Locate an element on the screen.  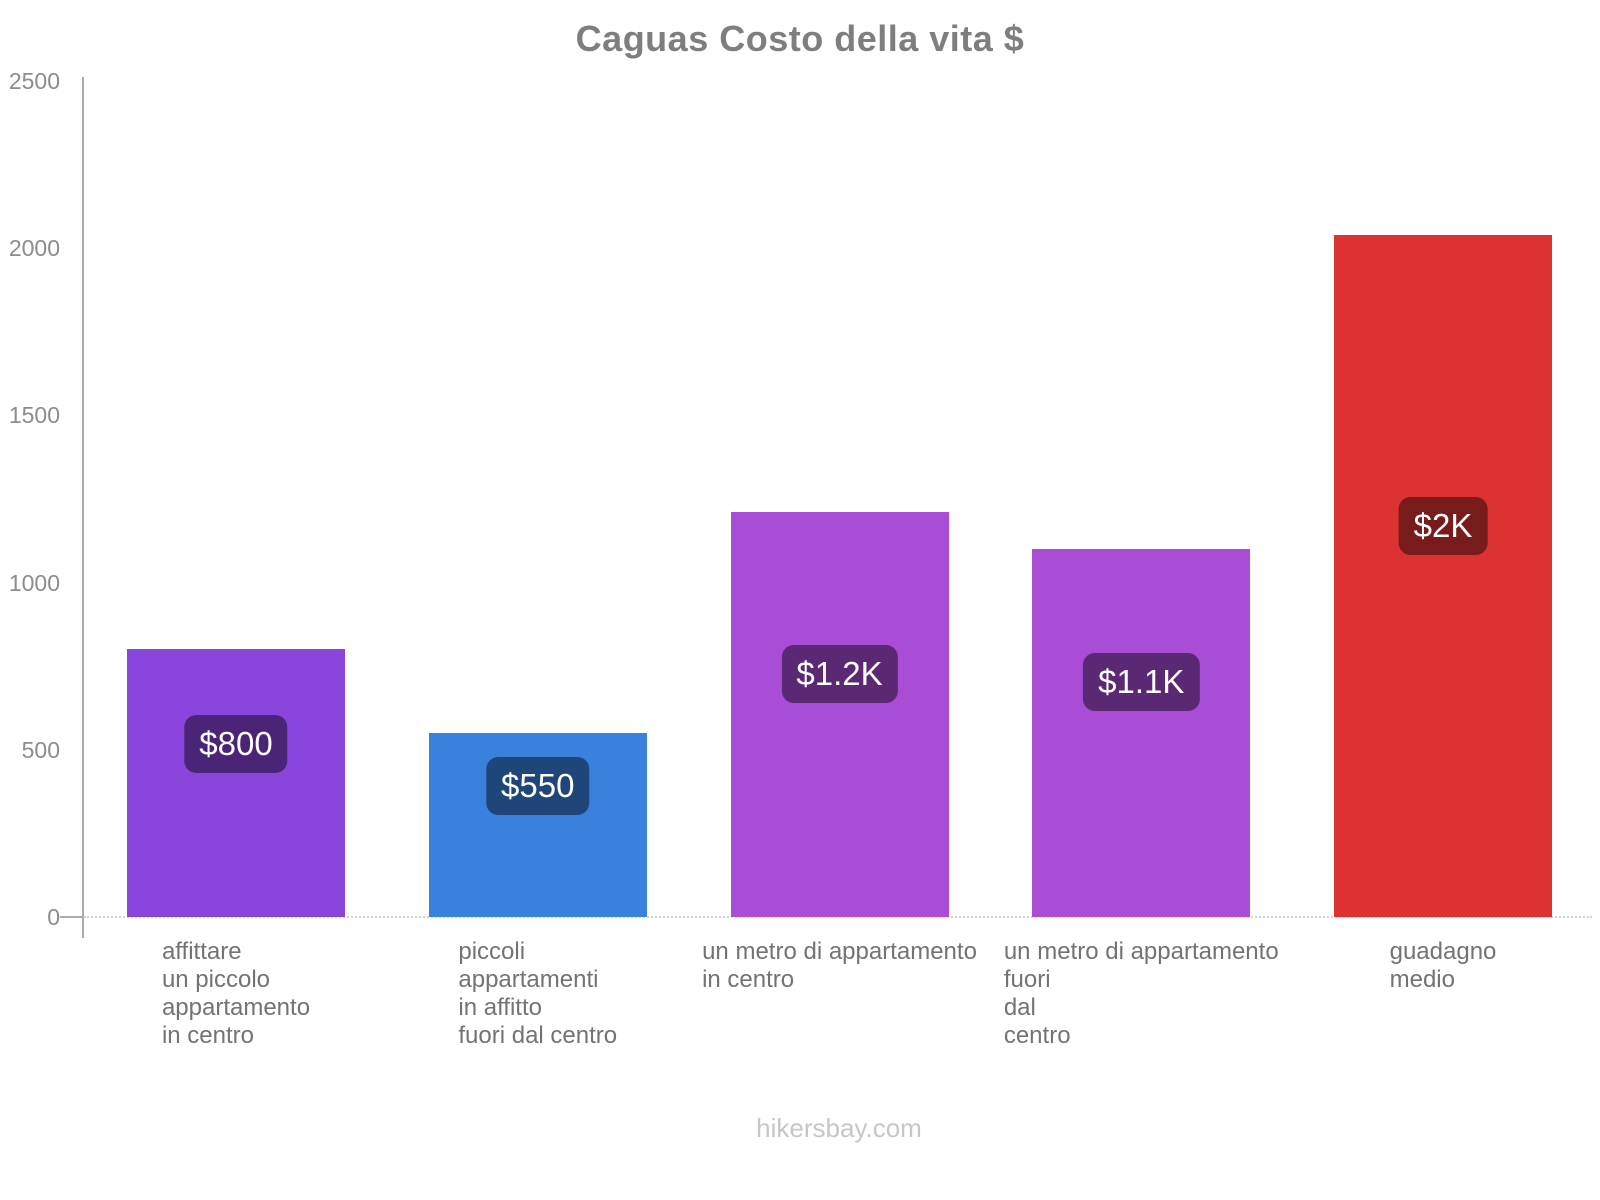
category-label-line: fuori dal centro is located at coordinates (538, 1035).